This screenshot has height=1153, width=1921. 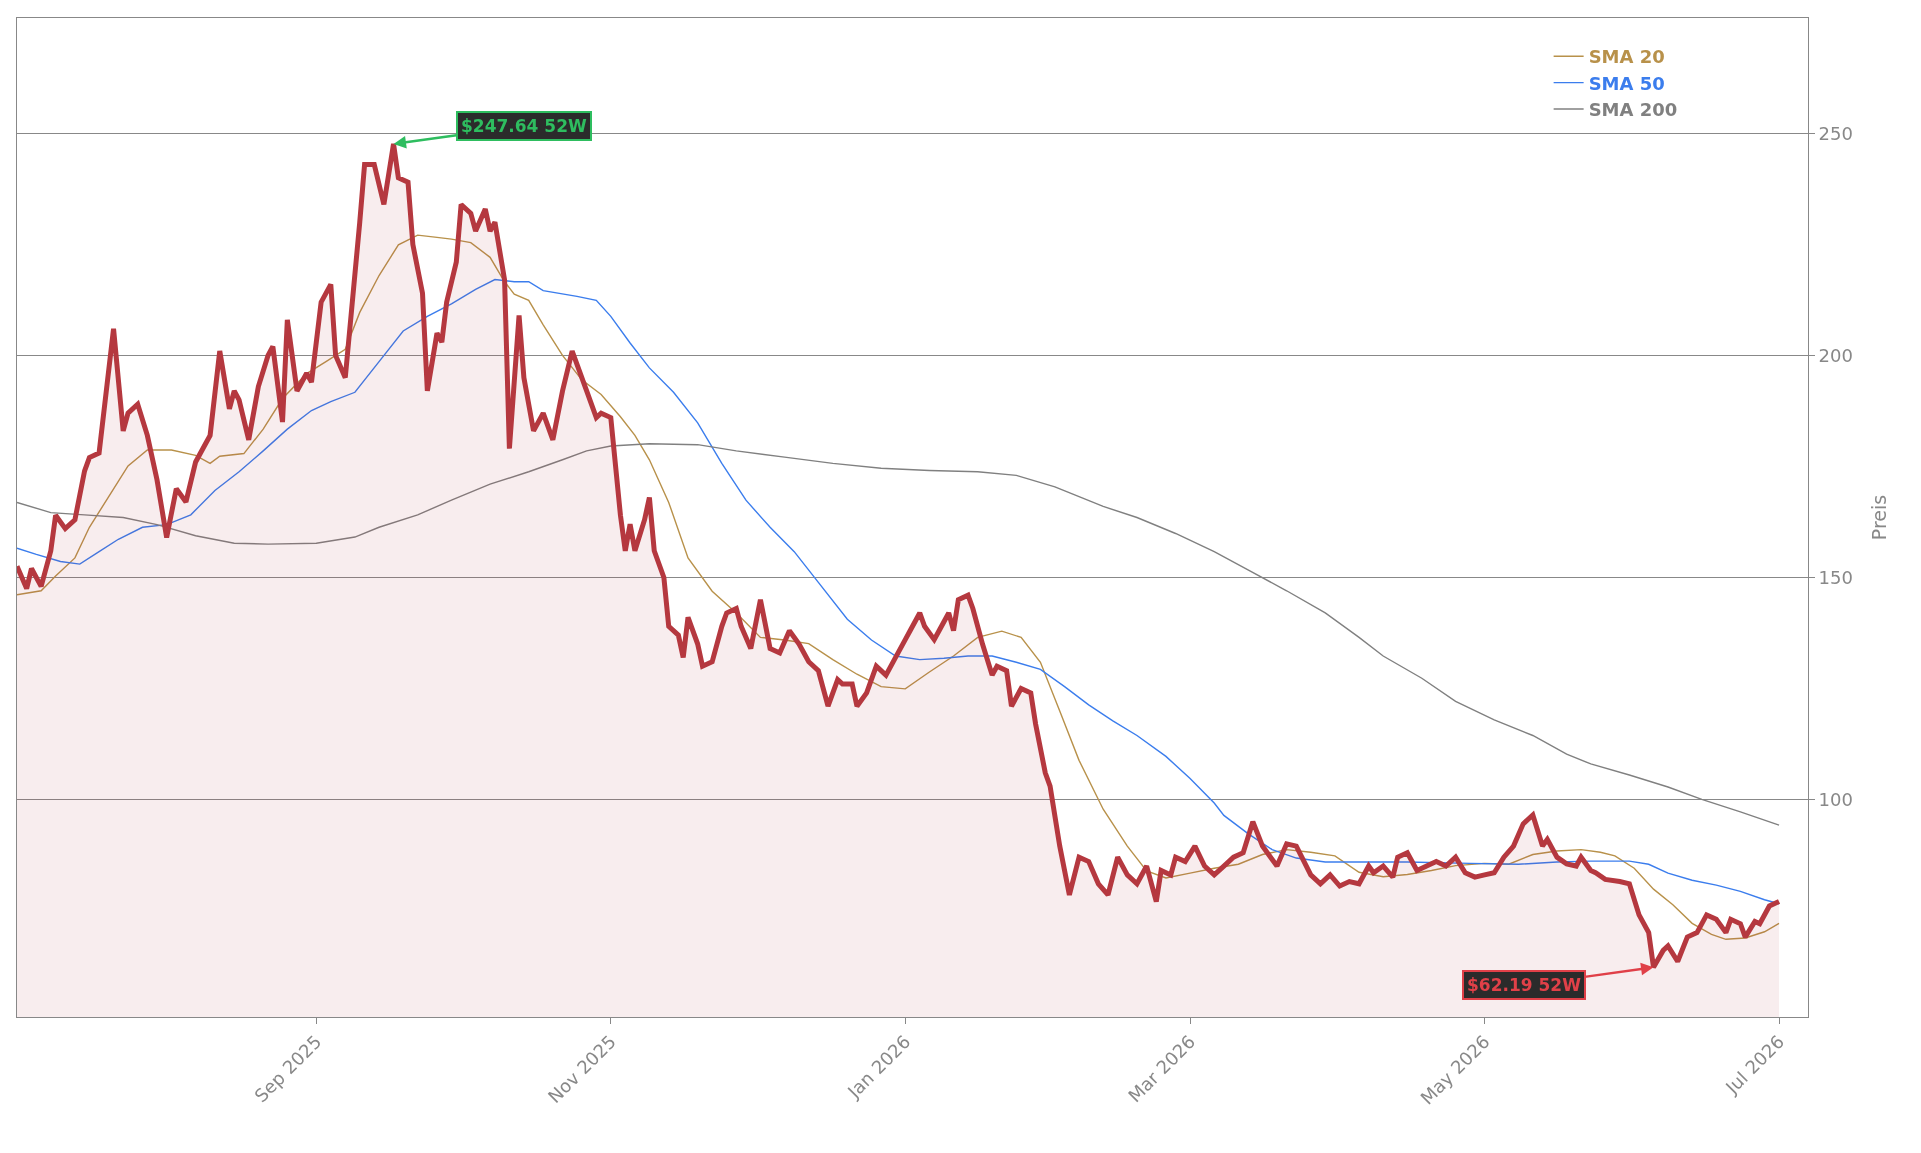 I want to click on y-tick-label: 100, so click(x=1835, y=799).